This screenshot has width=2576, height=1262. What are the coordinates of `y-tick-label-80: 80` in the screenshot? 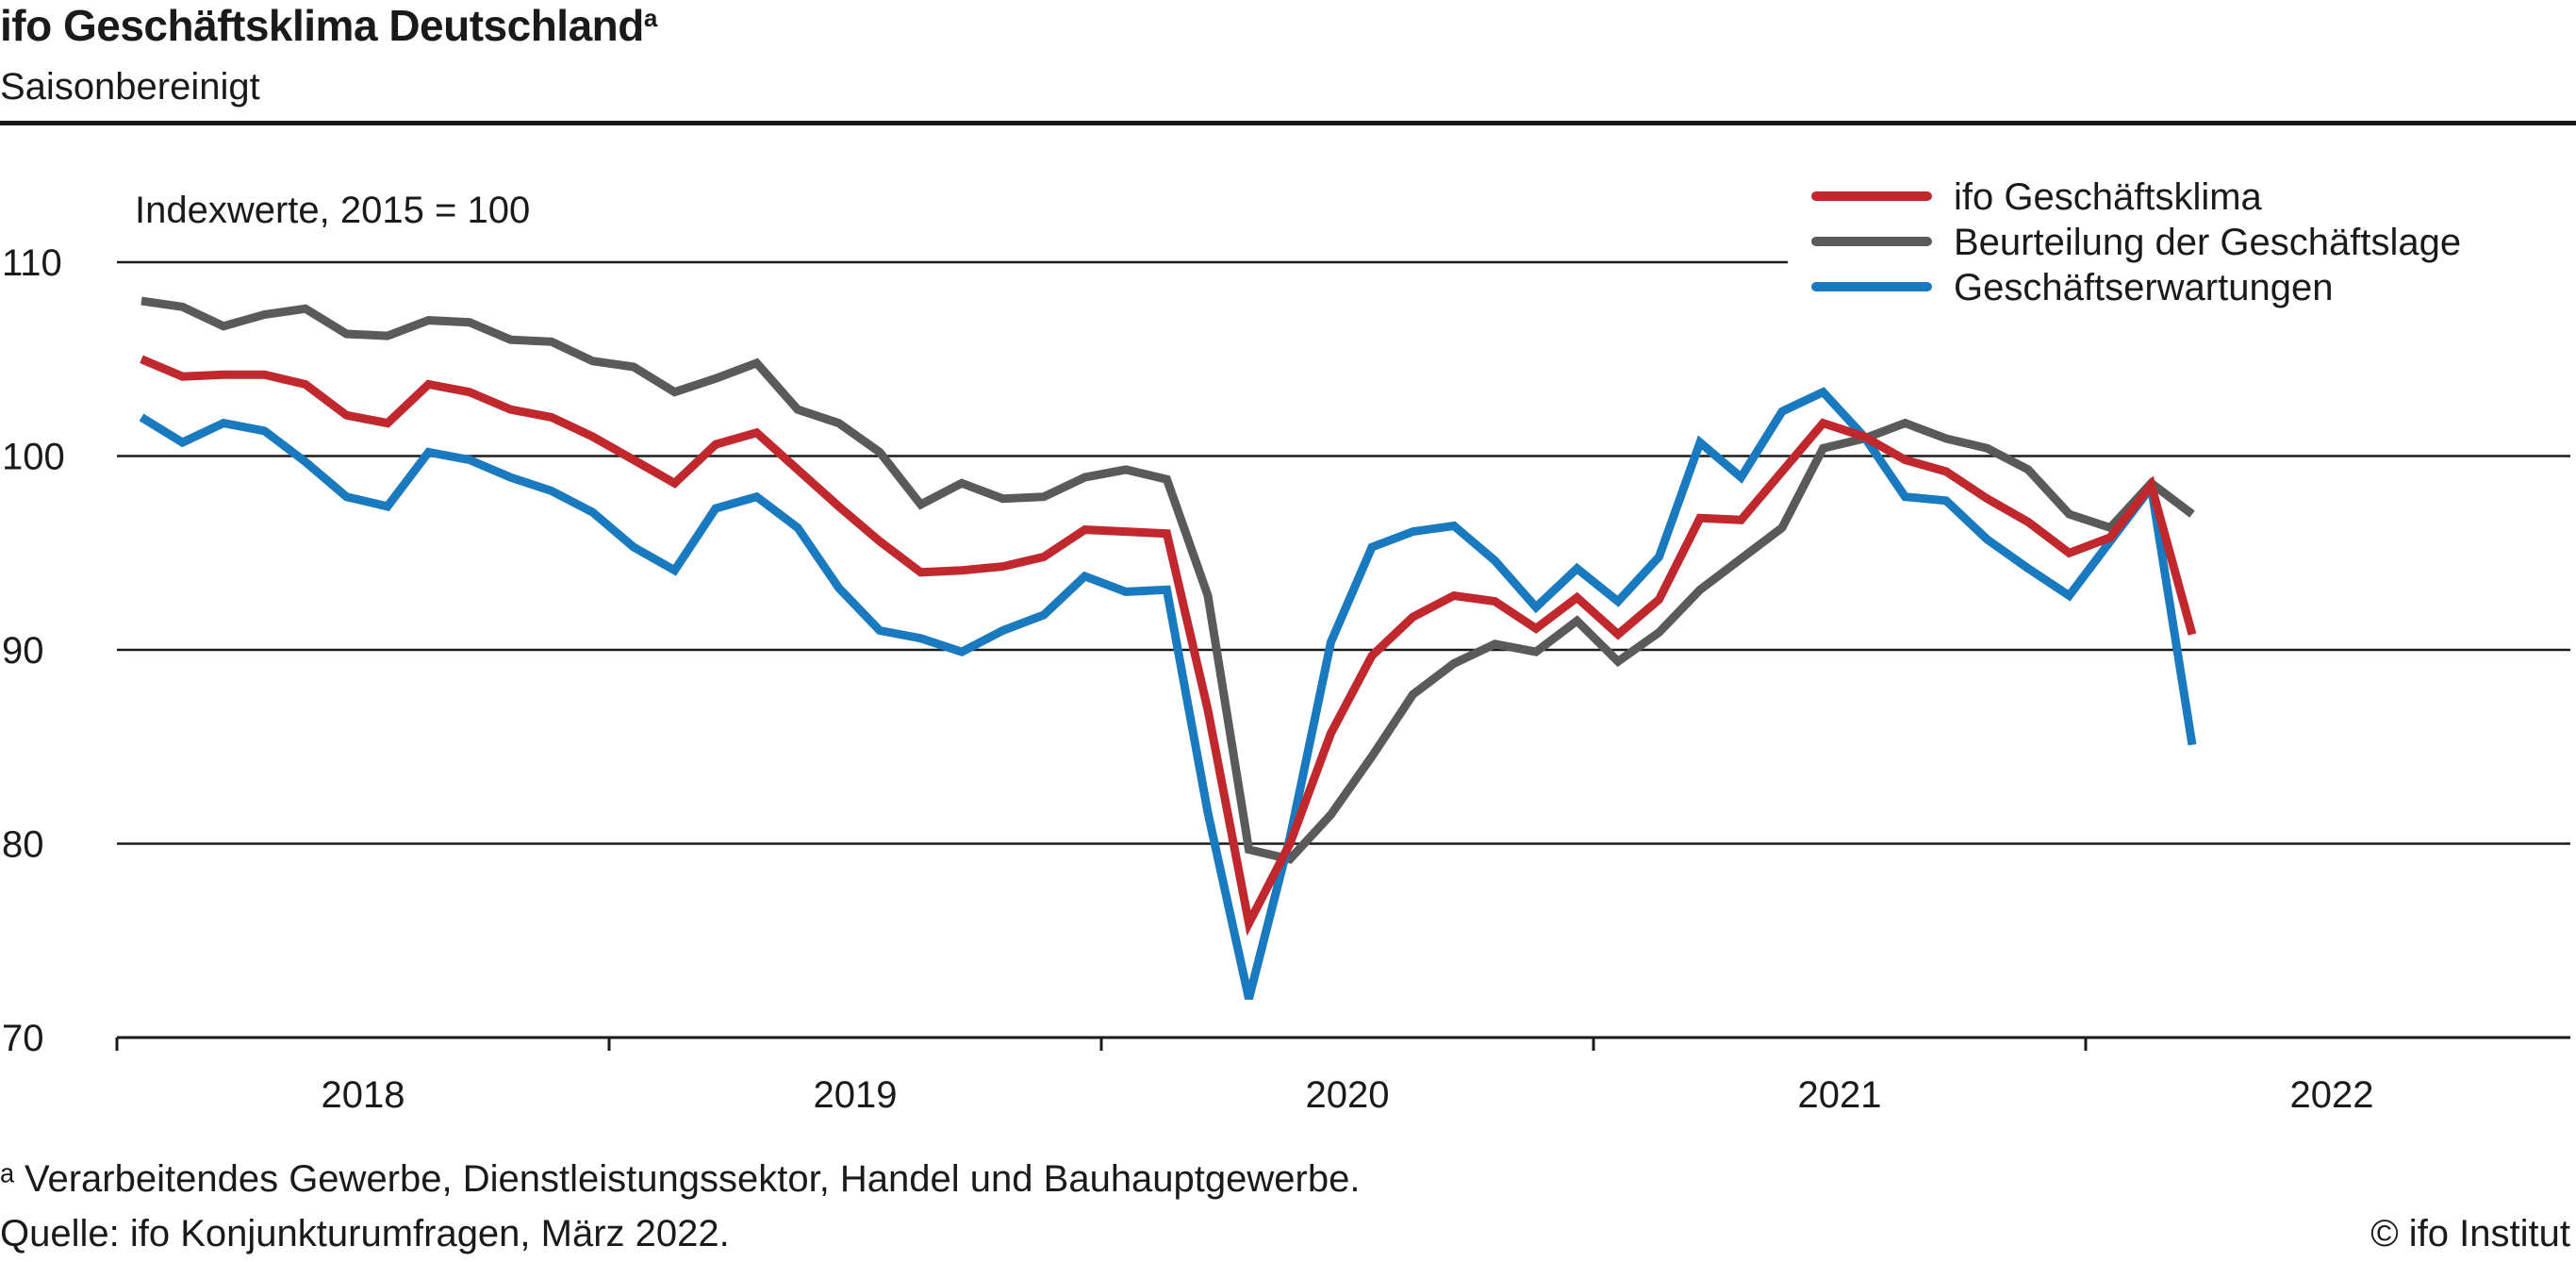 It's located at (23, 845).